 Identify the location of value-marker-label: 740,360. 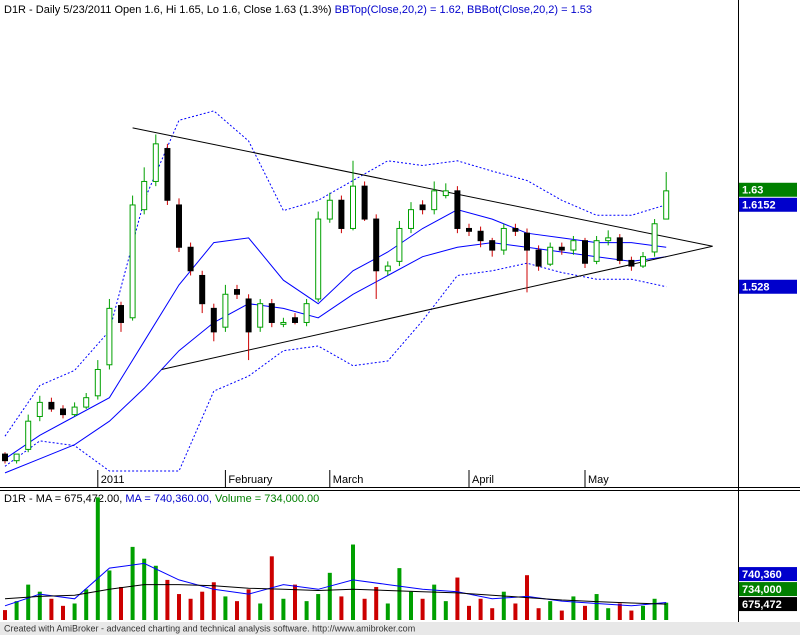
(762, 575).